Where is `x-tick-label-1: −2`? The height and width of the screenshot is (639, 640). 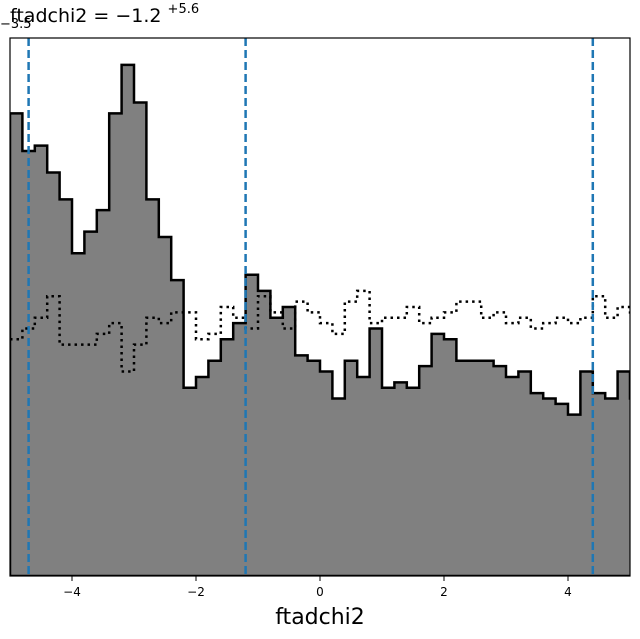 x-tick-label-1: −2 is located at coordinates (196, 592).